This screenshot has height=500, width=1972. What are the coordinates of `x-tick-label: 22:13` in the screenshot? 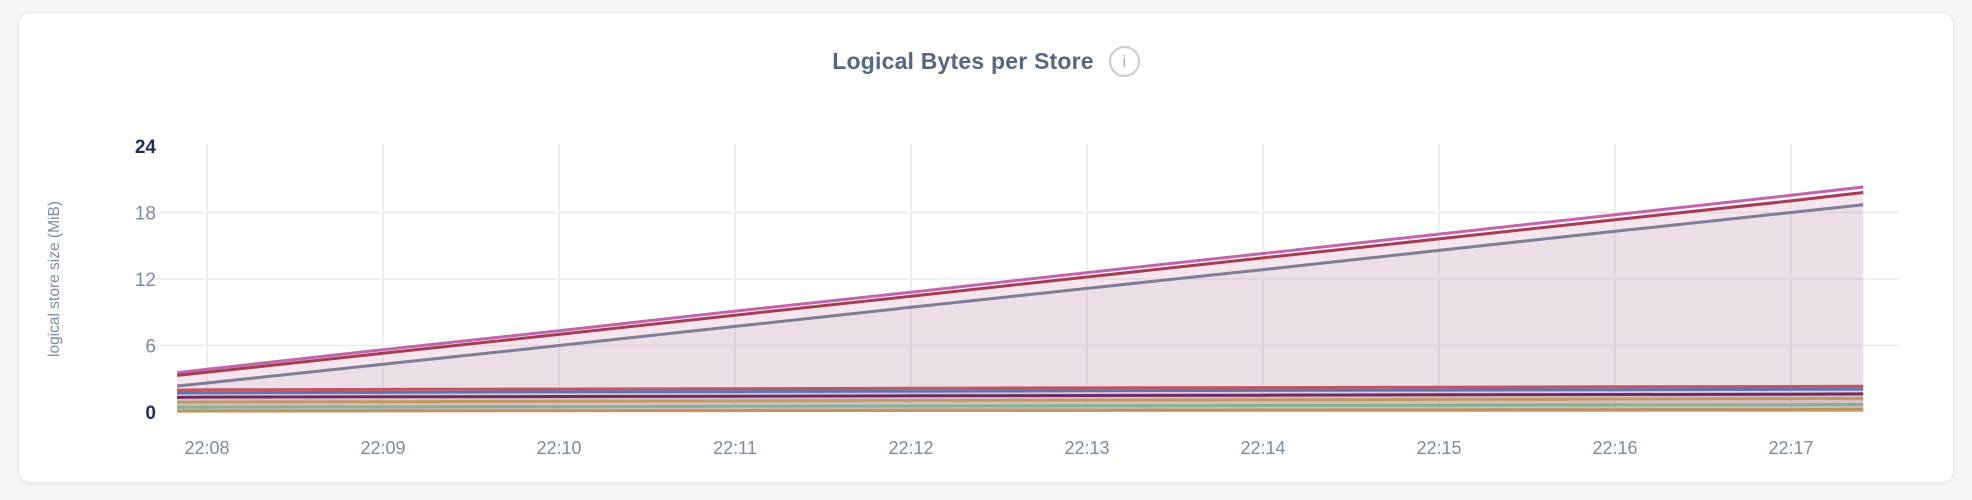 It's located at (1086, 448).